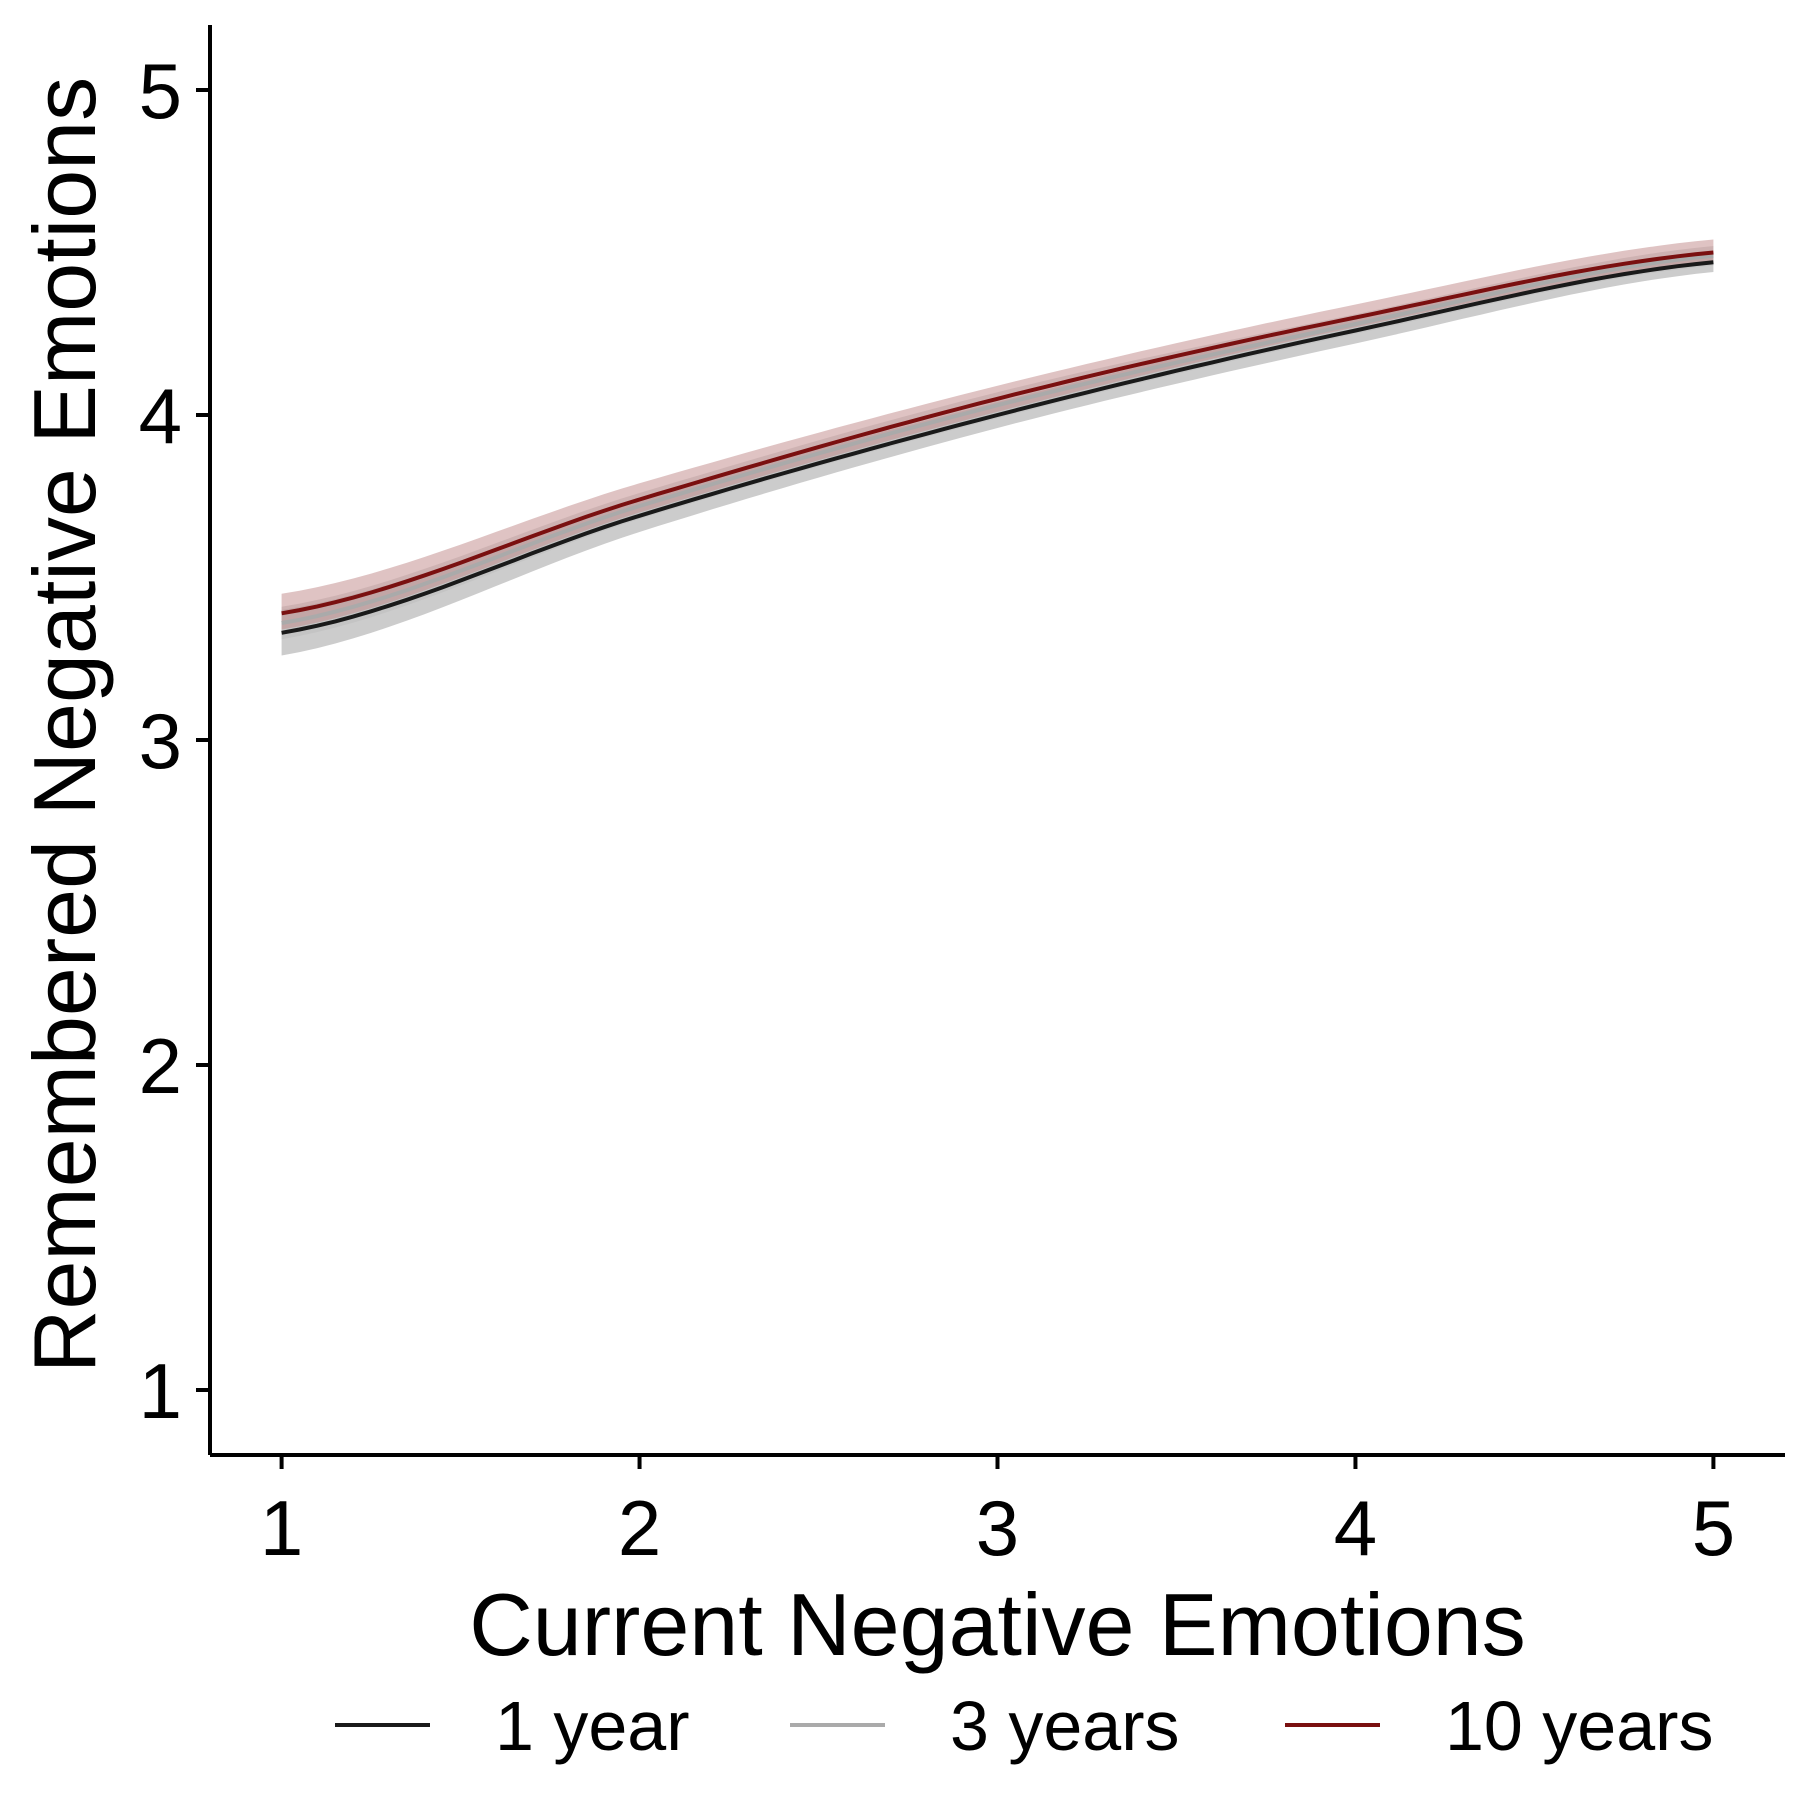  Describe the element at coordinates (281, 1528) in the screenshot. I see `x-tick-label: 1` at that location.